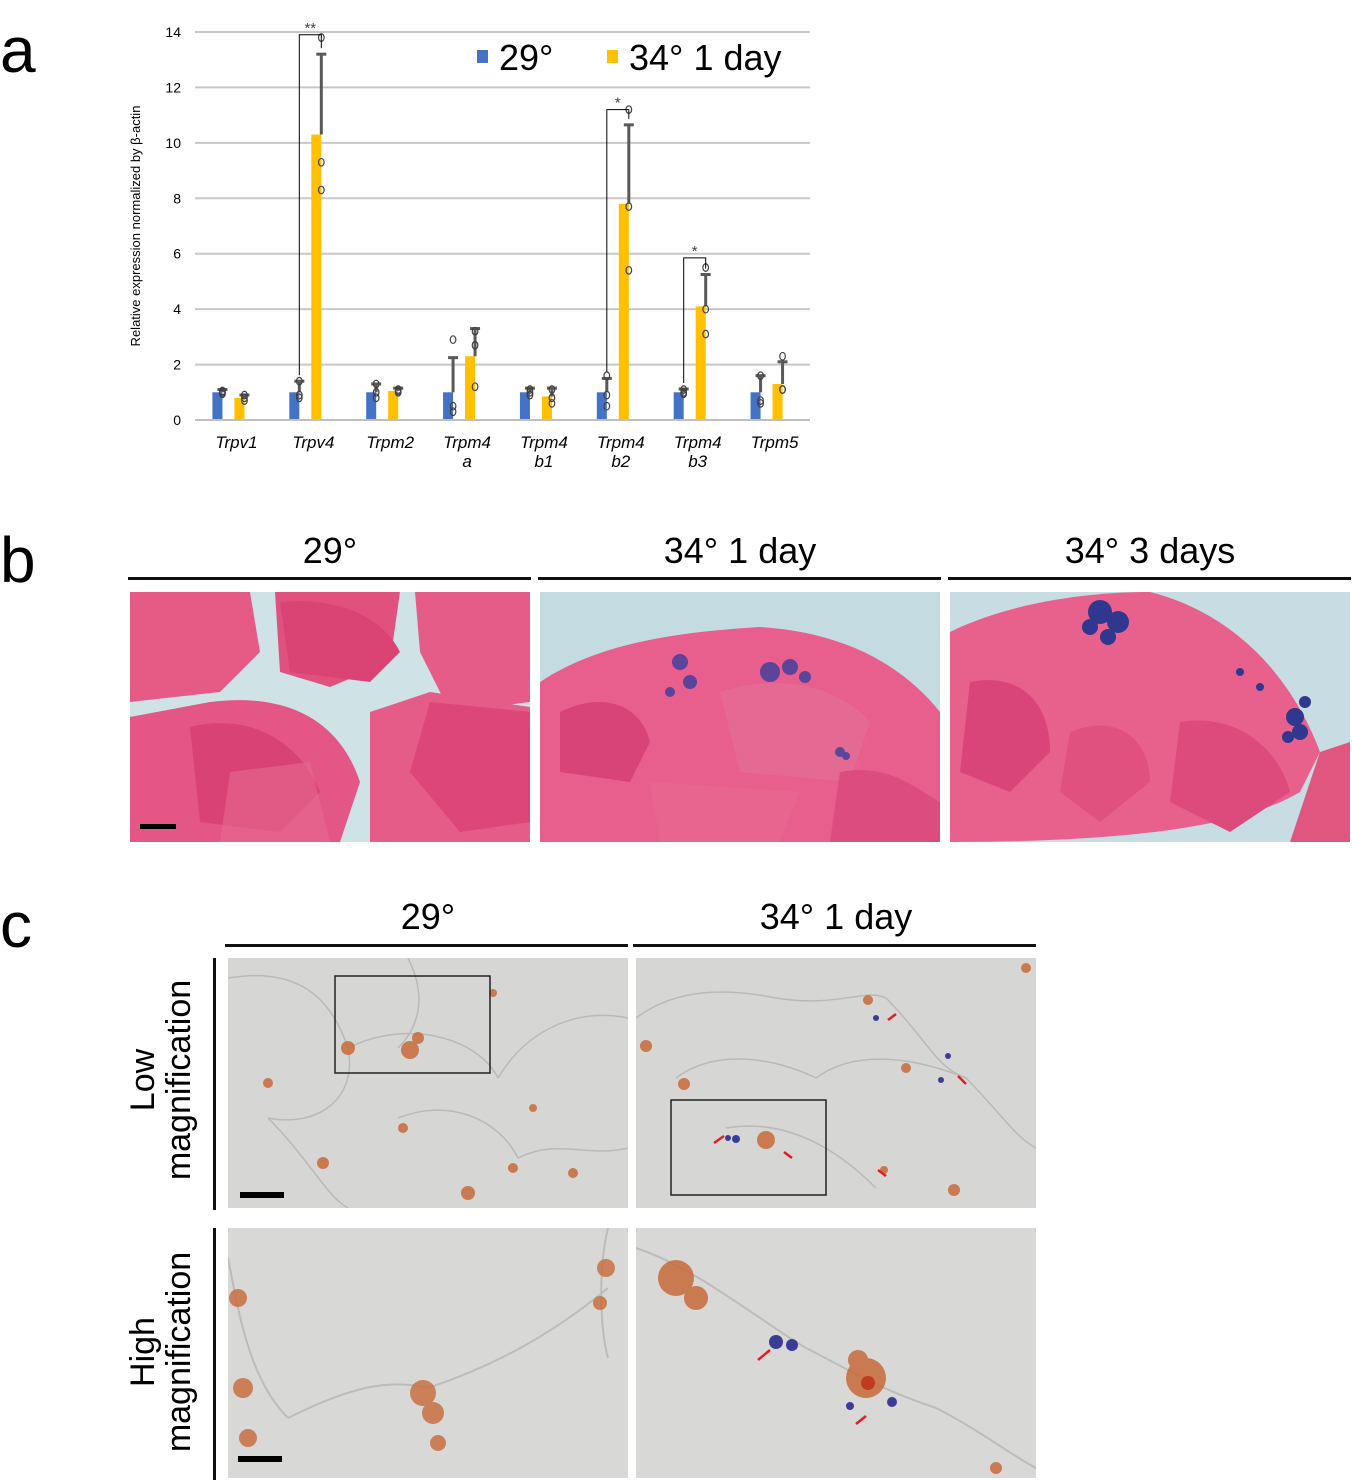 The width and height of the screenshot is (1352, 1482). I want to click on row-label-high-line1: High, so click(143, 1352).